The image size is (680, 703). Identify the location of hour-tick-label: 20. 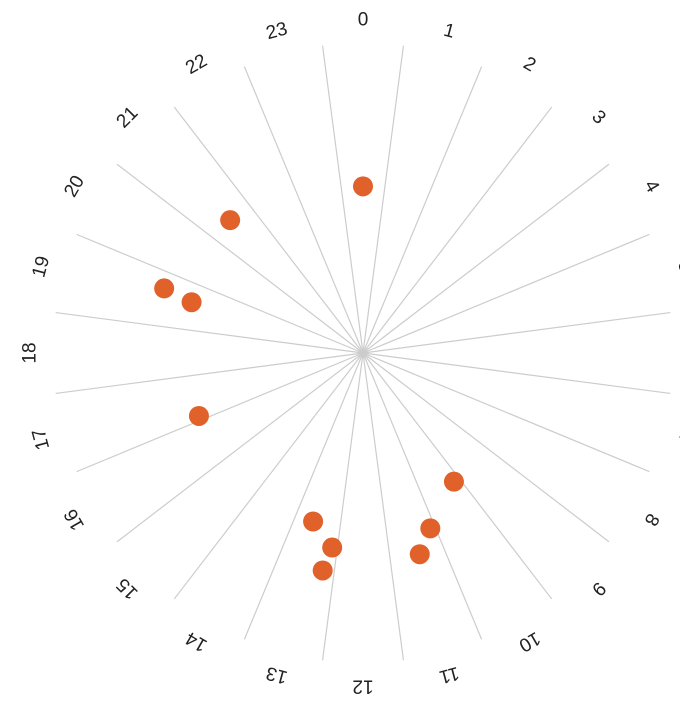
(74, 186).